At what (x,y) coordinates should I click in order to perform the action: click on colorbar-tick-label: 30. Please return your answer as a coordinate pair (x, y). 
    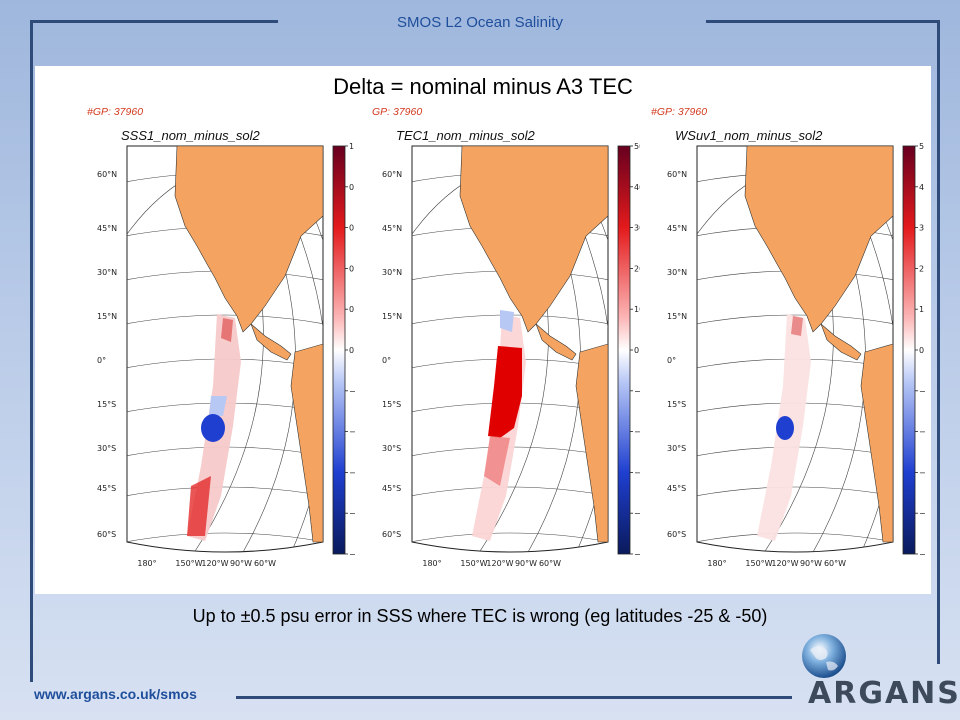
    Looking at the image, I should click on (637, 228).